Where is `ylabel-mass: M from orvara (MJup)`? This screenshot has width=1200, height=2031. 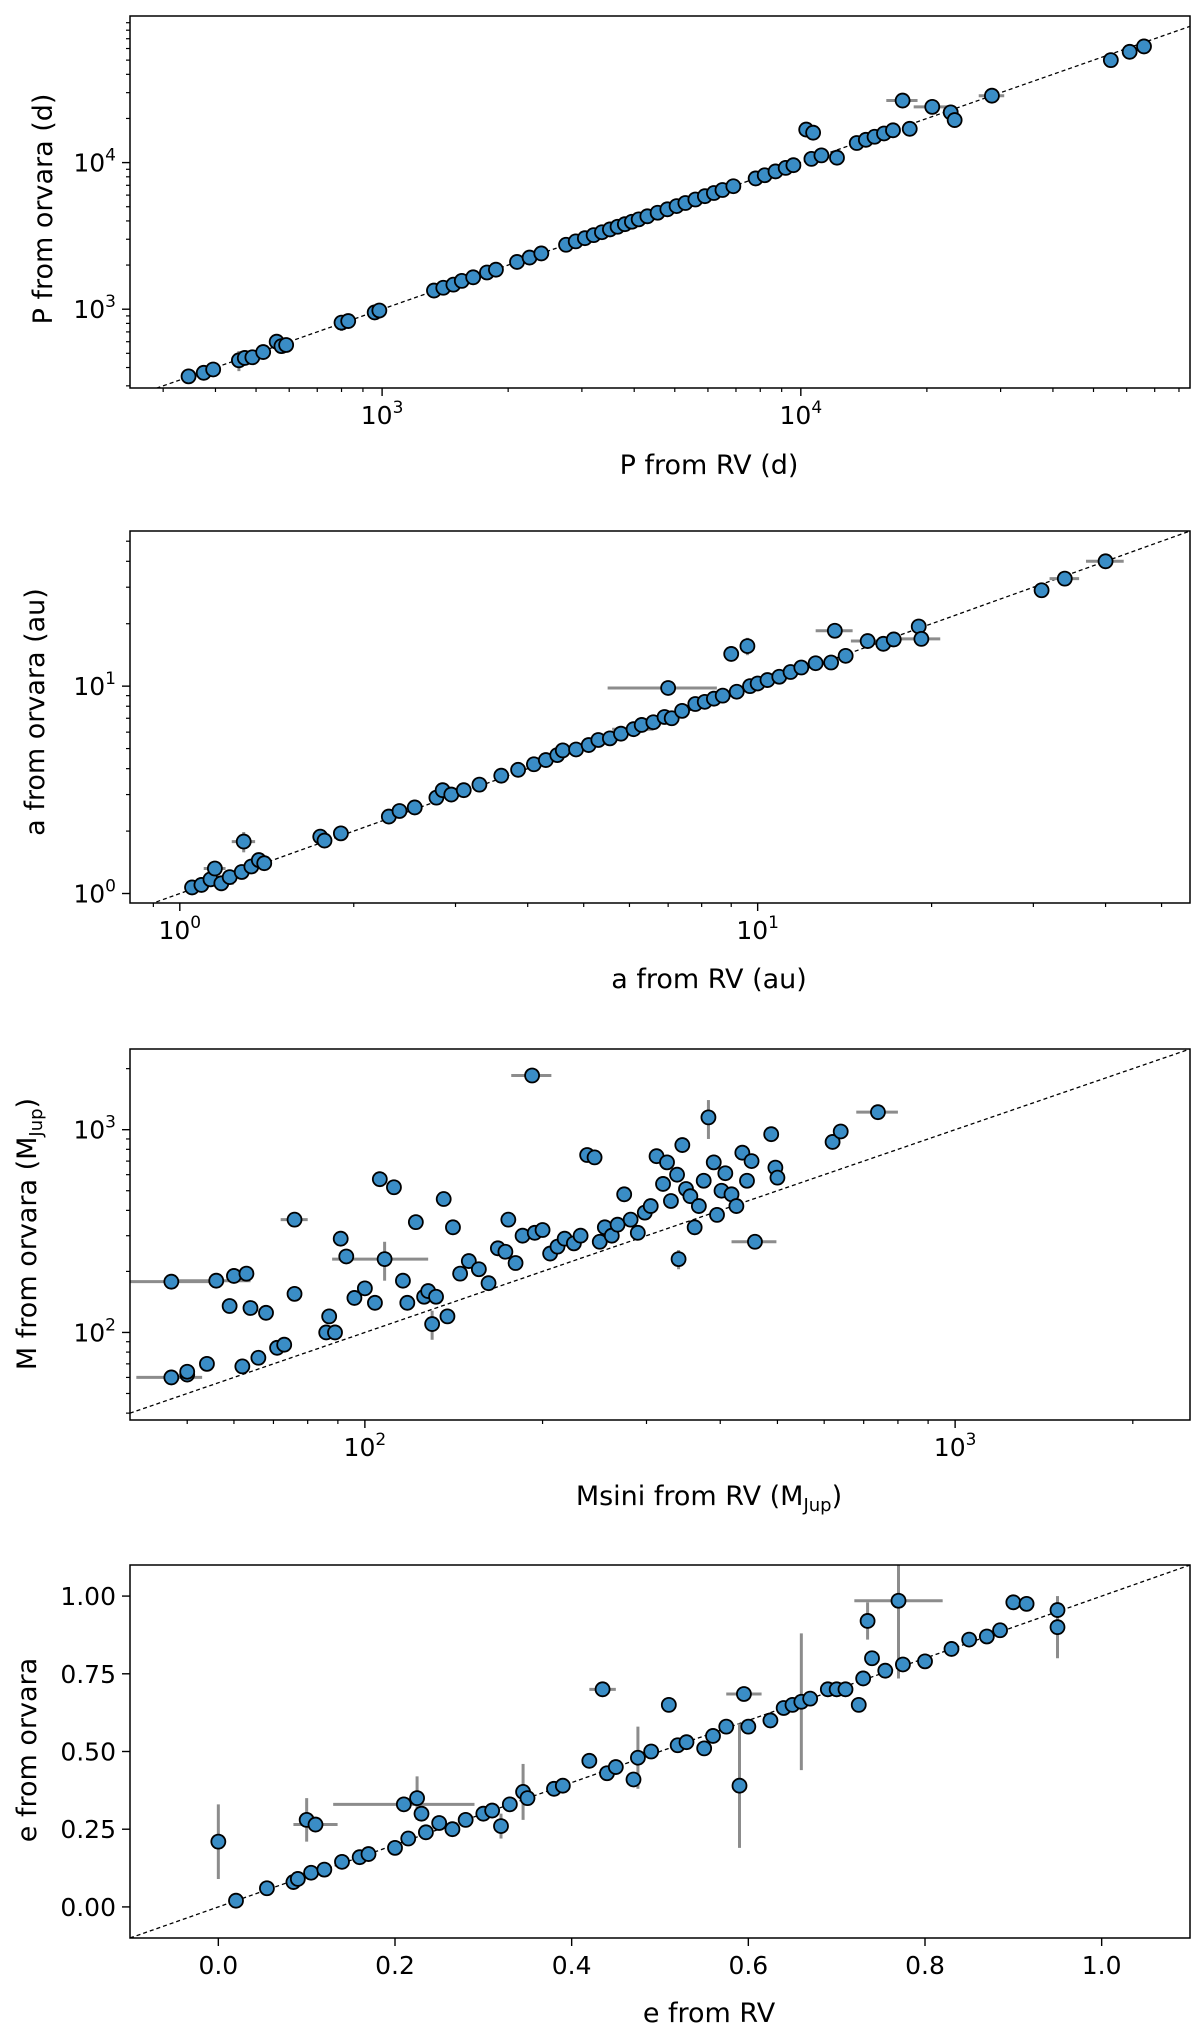
ylabel-mass: M from orvara (MJup) is located at coordinates (29, 1234).